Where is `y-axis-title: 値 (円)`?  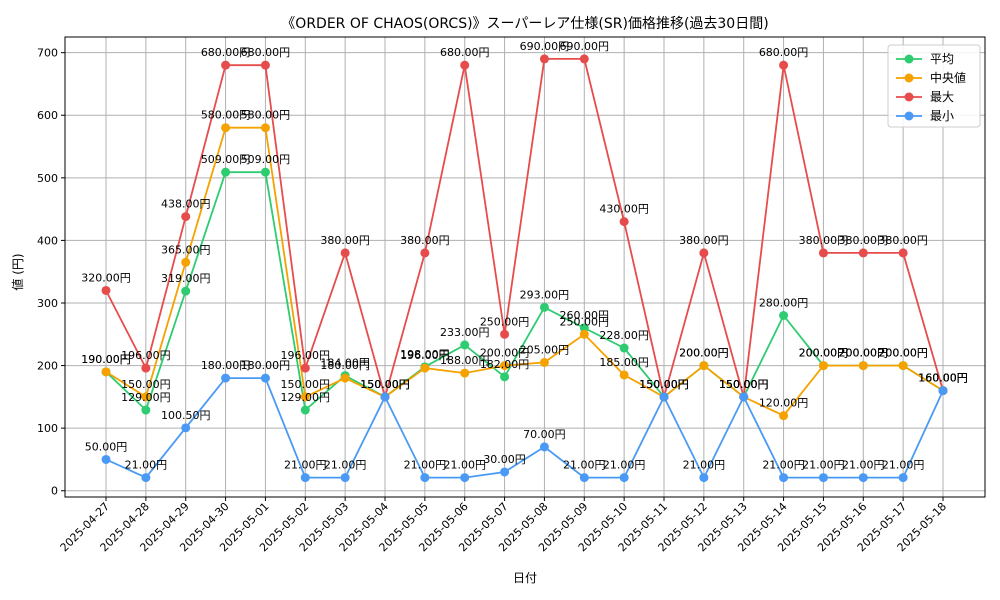
y-axis-title: 値 (円) is located at coordinates (17, 271).